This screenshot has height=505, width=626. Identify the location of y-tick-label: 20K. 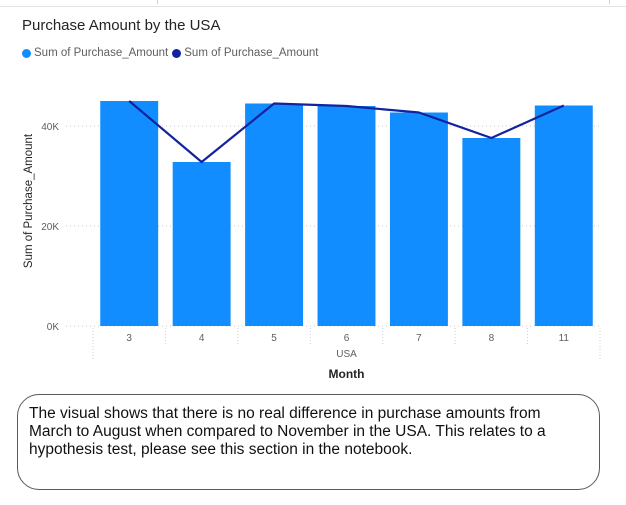
(50, 227).